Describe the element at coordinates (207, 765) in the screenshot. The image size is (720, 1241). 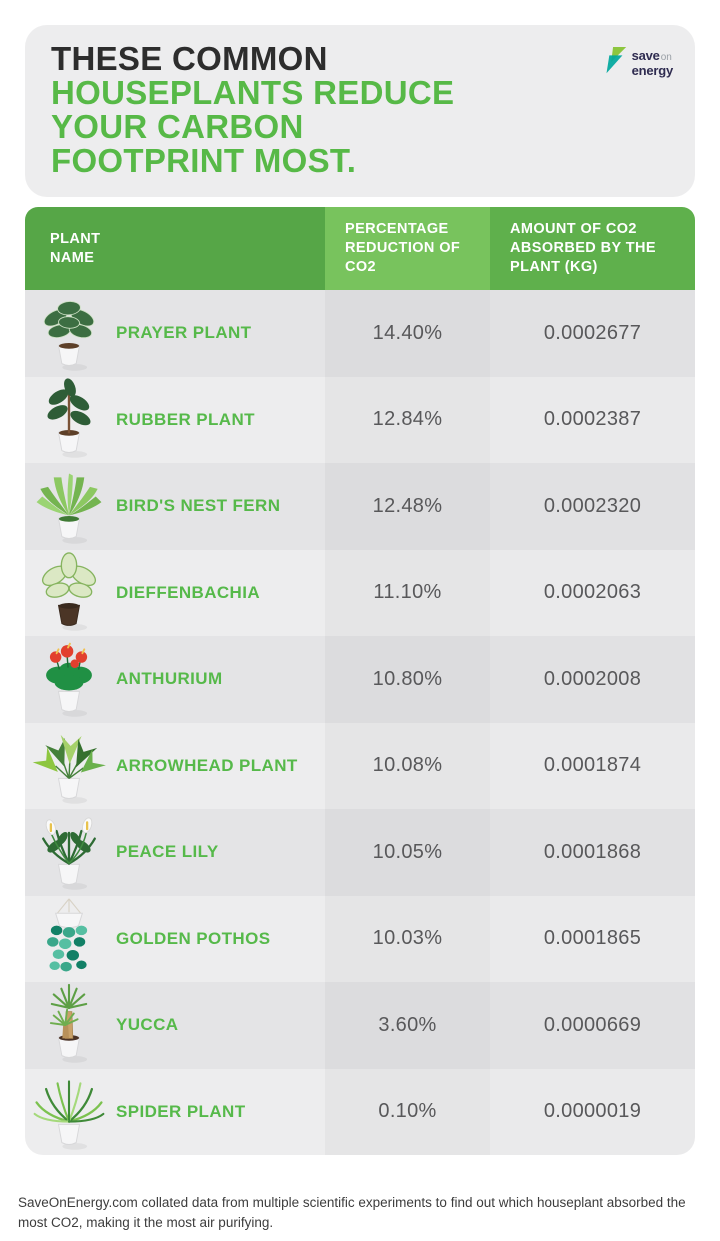
I see `plant-name: ARROWHEAD PLANT` at that location.